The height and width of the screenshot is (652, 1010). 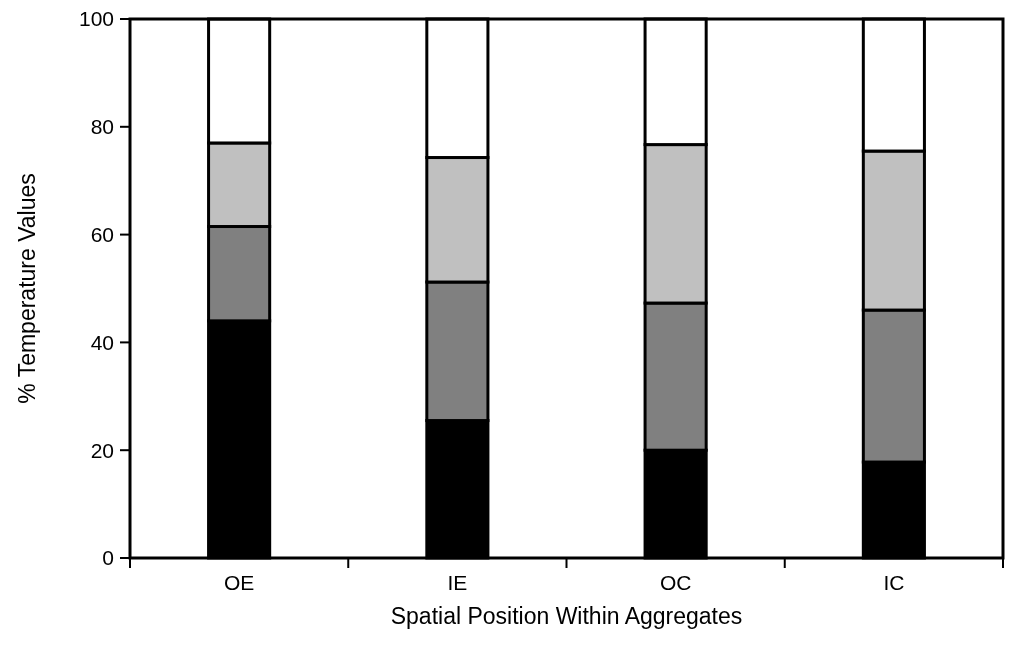 I want to click on y-tick-label: 60, so click(x=102, y=234).